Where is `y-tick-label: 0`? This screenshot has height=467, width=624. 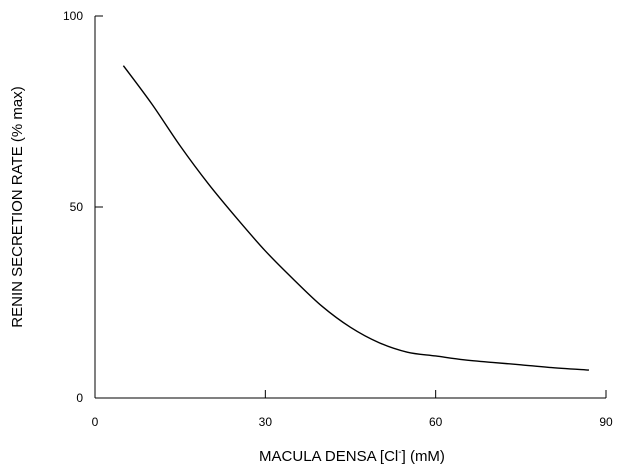 y-tick-label: 0 is located at coordinates (79, 398).